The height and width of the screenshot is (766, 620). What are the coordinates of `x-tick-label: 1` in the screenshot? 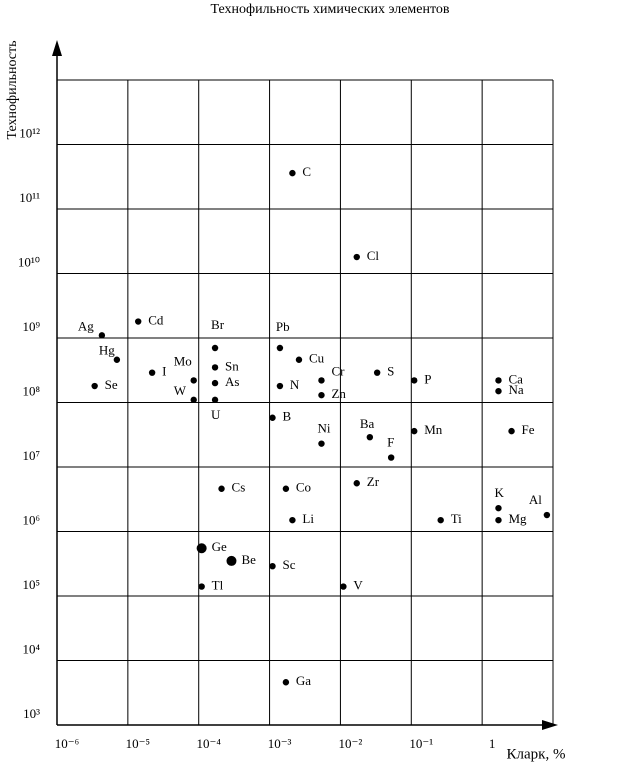 It's located at (492, 743).